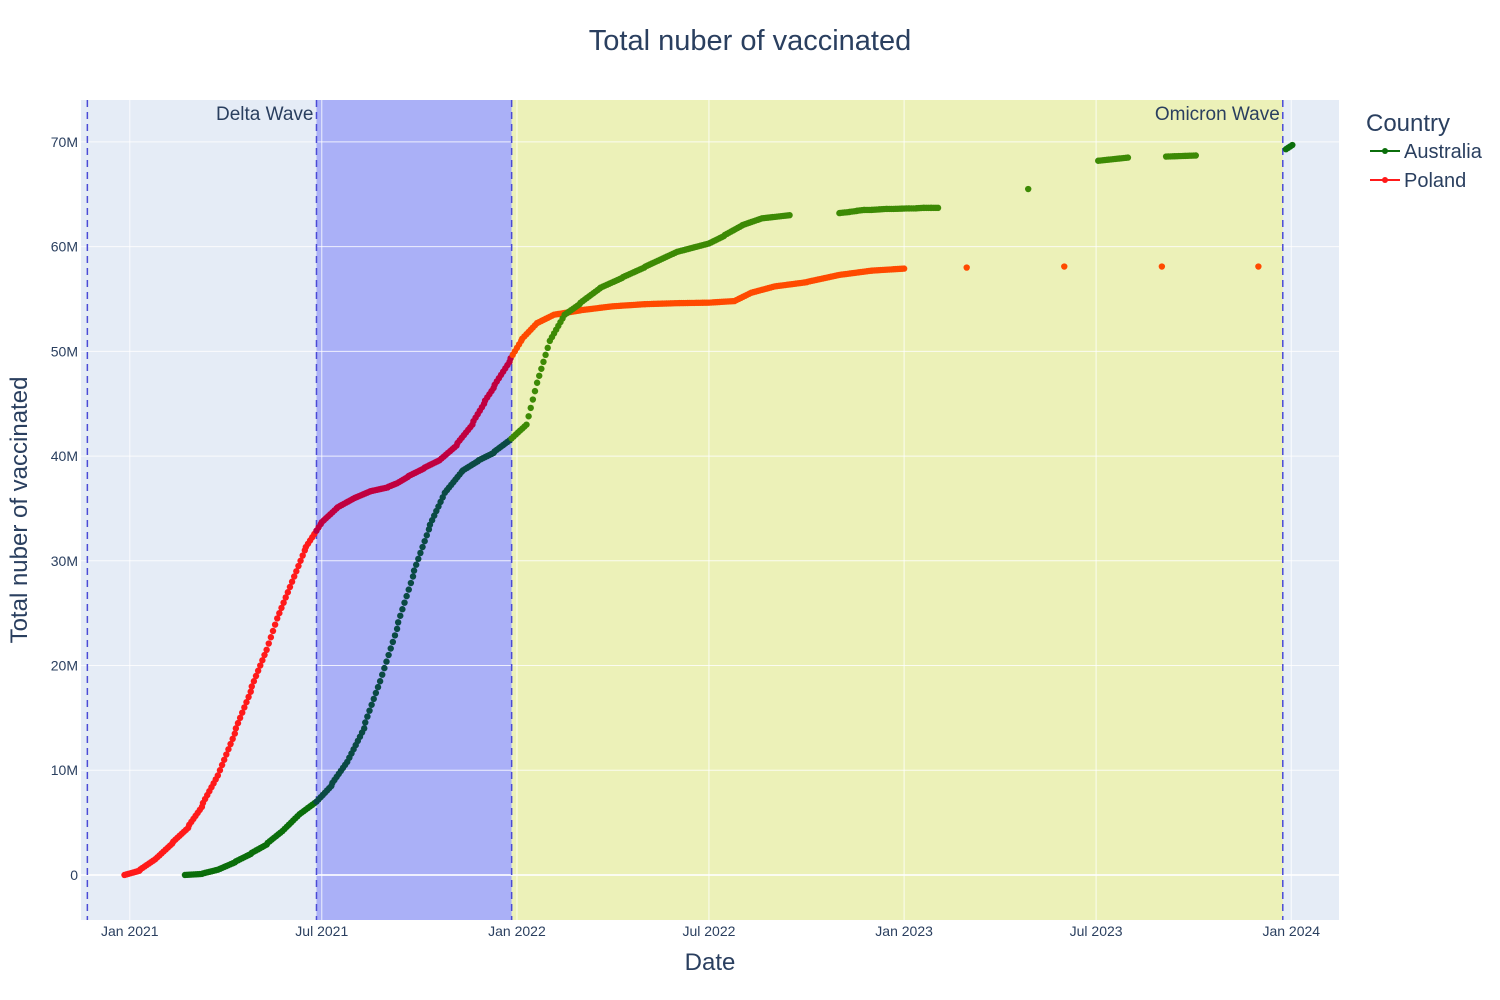 The width and height of the screenshot is (1500, 1000). Describe the element at coordinates (904, 931) in the screenshot. I see `x-tick-label: Jan 2023` at that location.